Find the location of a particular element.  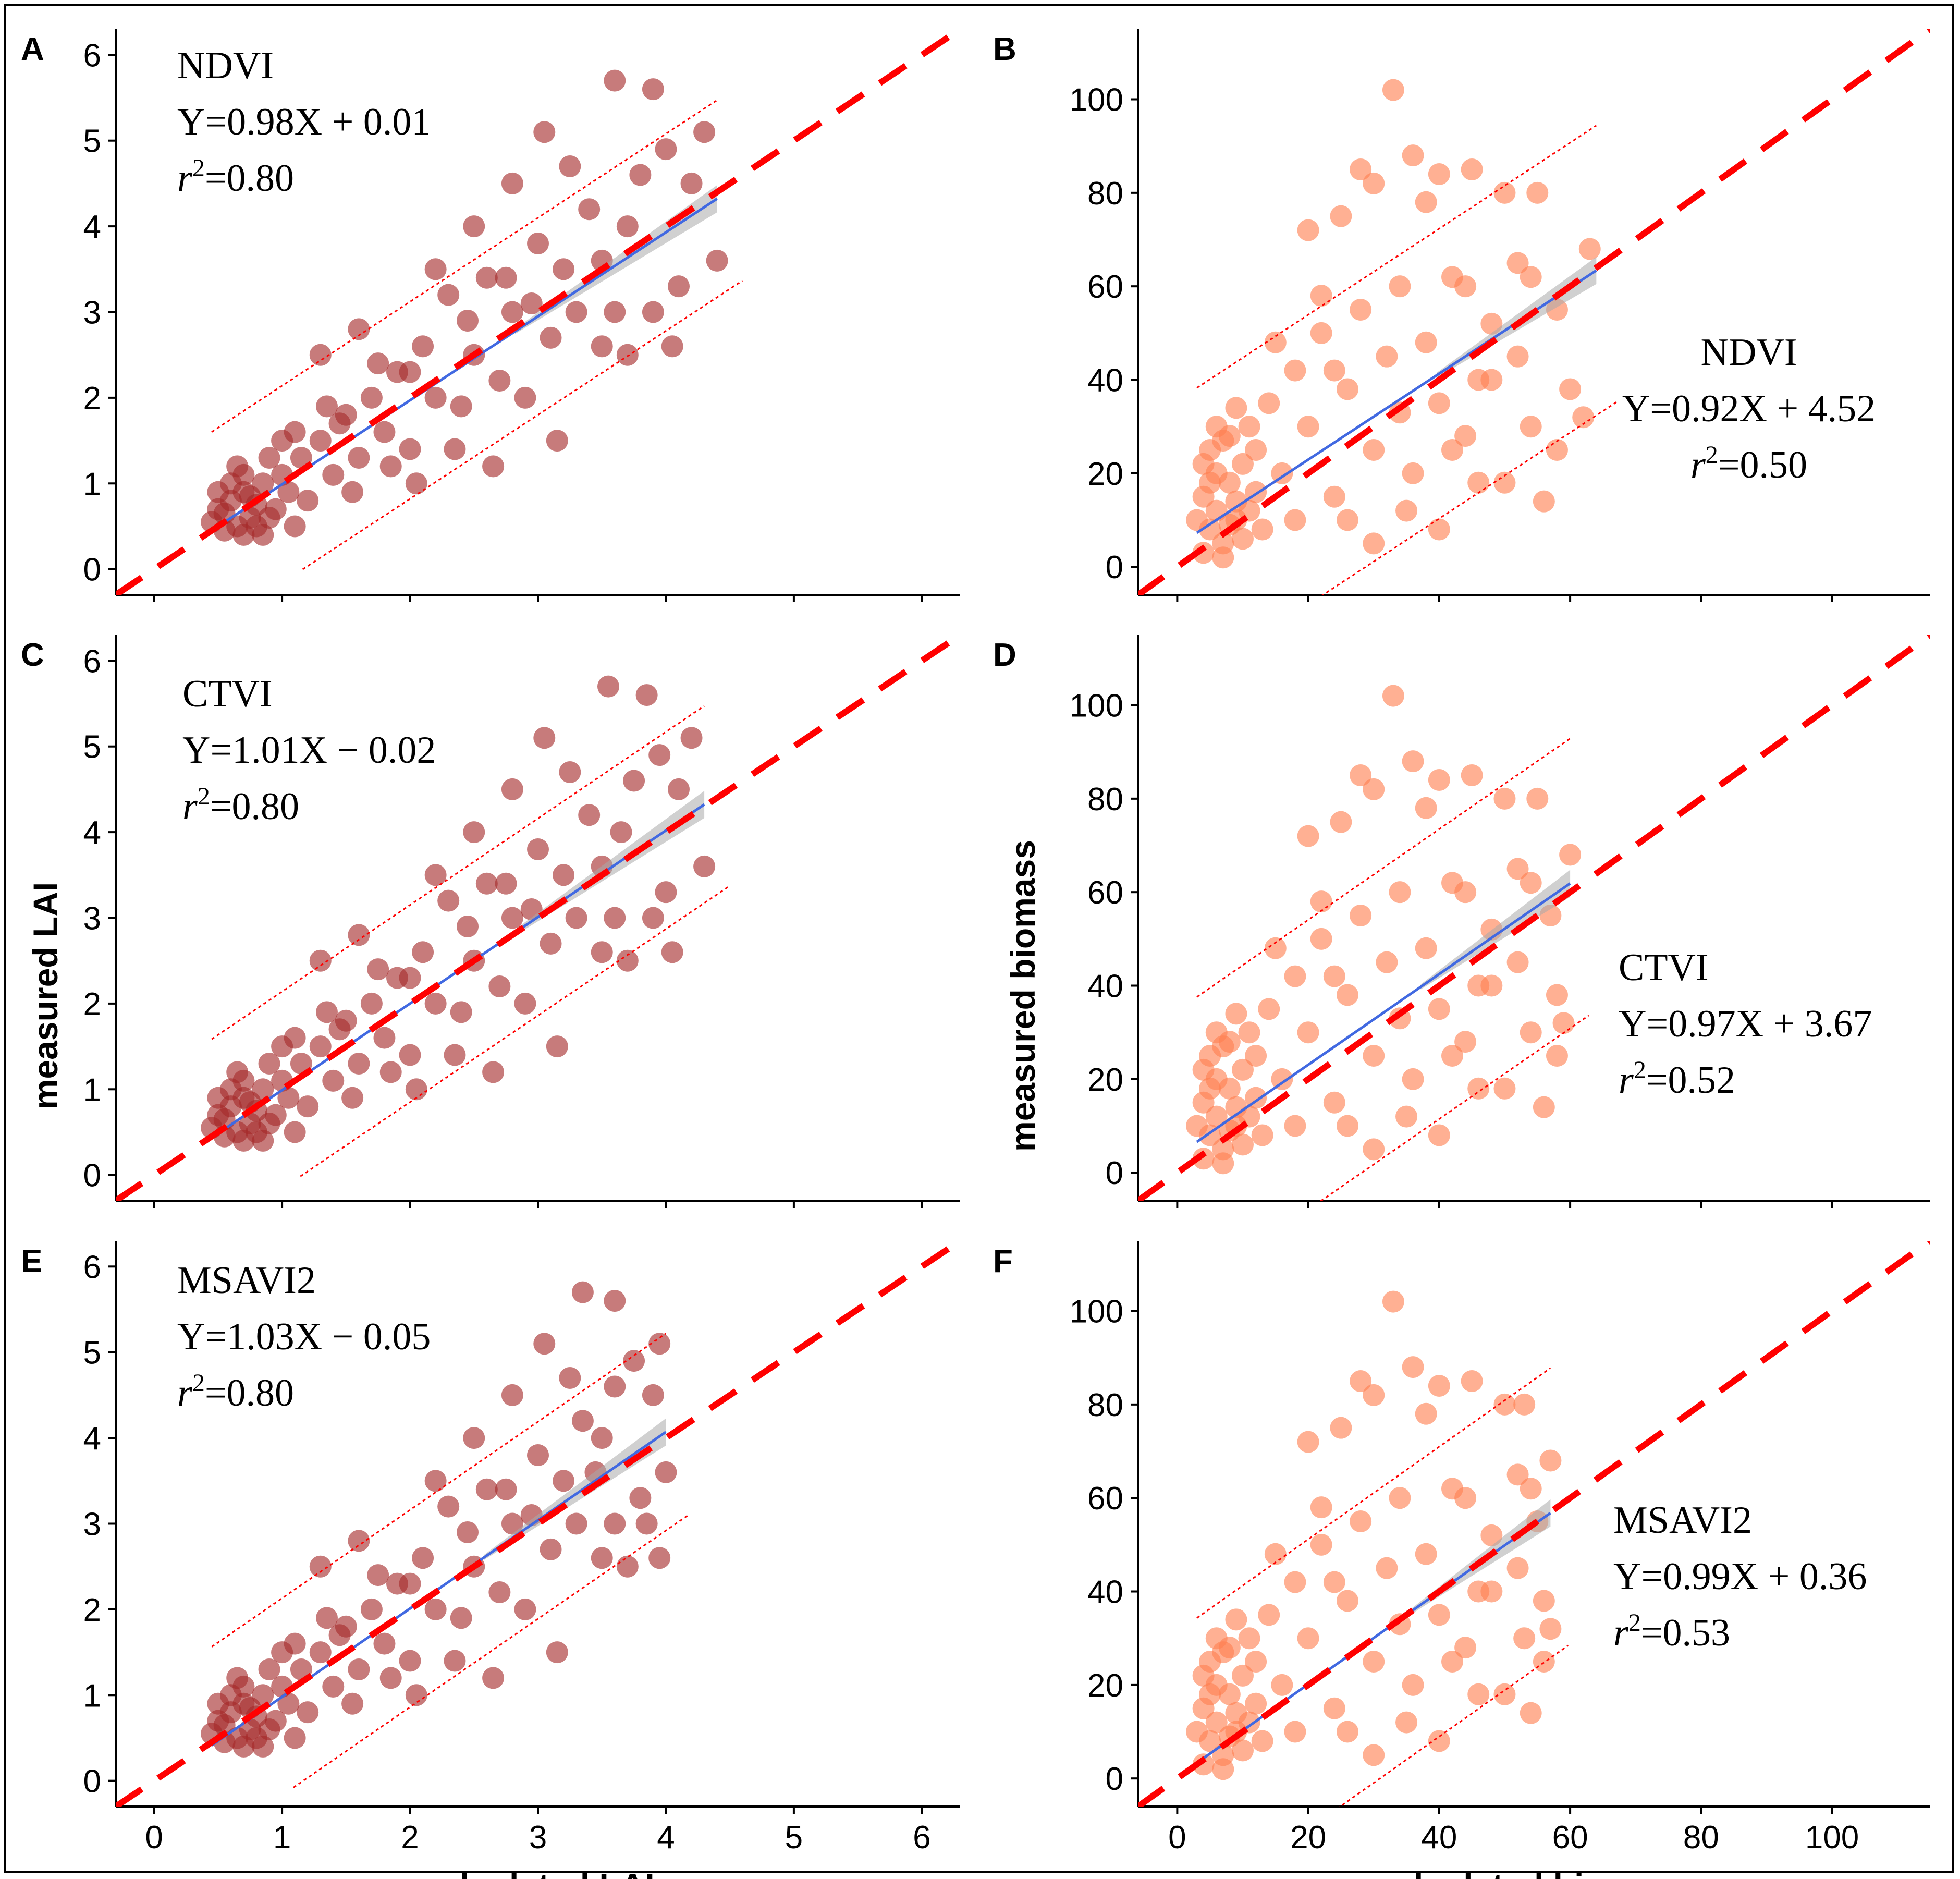

y-tick-label: 5 is located at coordinates (92, 142).